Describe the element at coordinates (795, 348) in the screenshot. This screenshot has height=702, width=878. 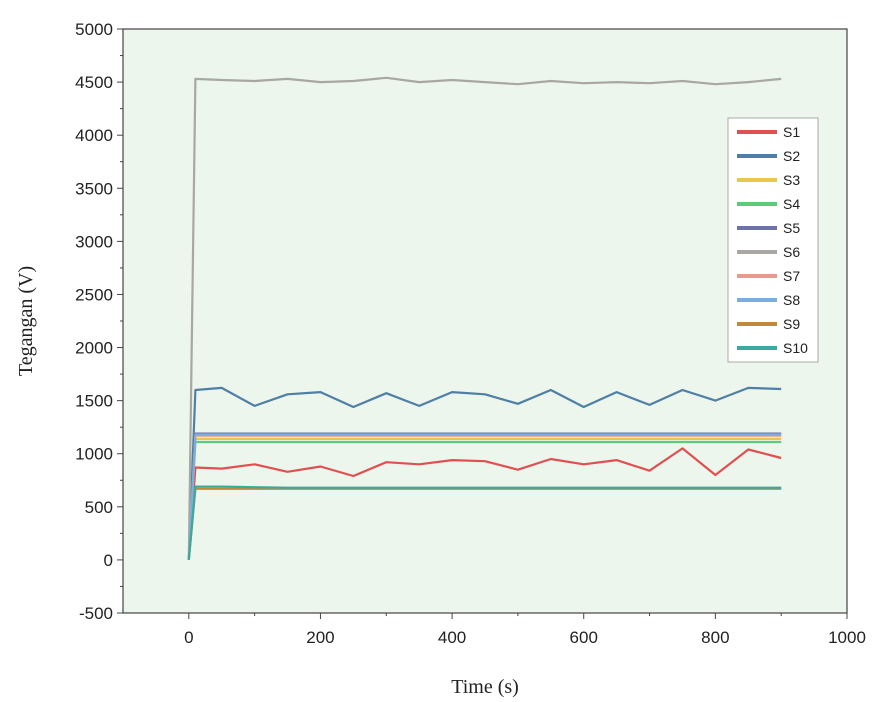
I see `legend-label: S10` at that location.